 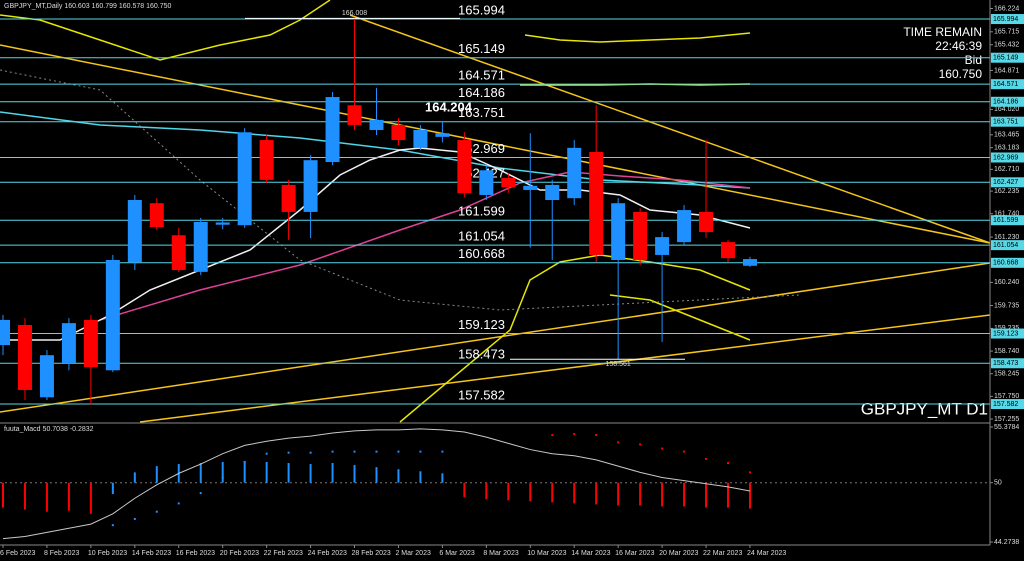 I want to click on ohlc-close: 160.750, so click(x=158, y=6).